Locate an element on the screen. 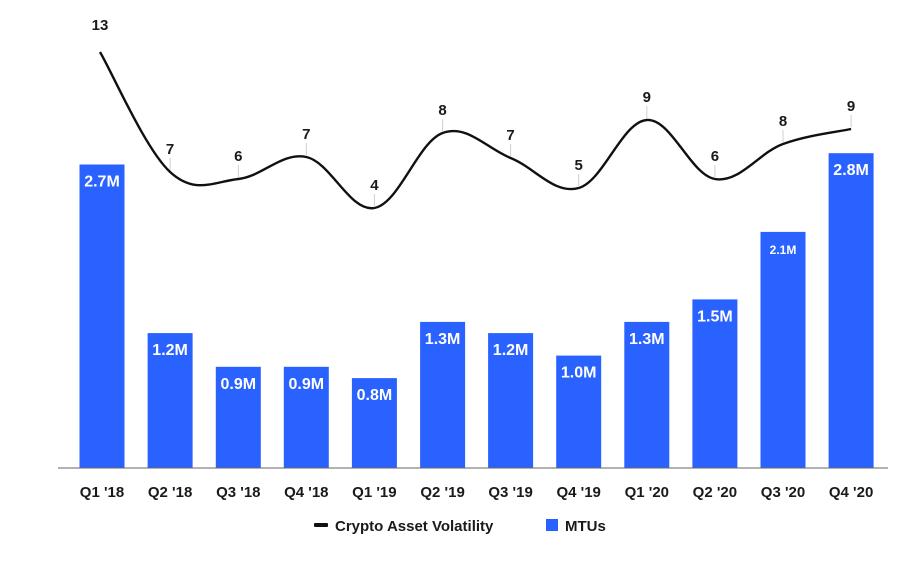 The width and height of the screenshot is (906, 561). legend-mtus-marker is located at coordinates (552, 525).